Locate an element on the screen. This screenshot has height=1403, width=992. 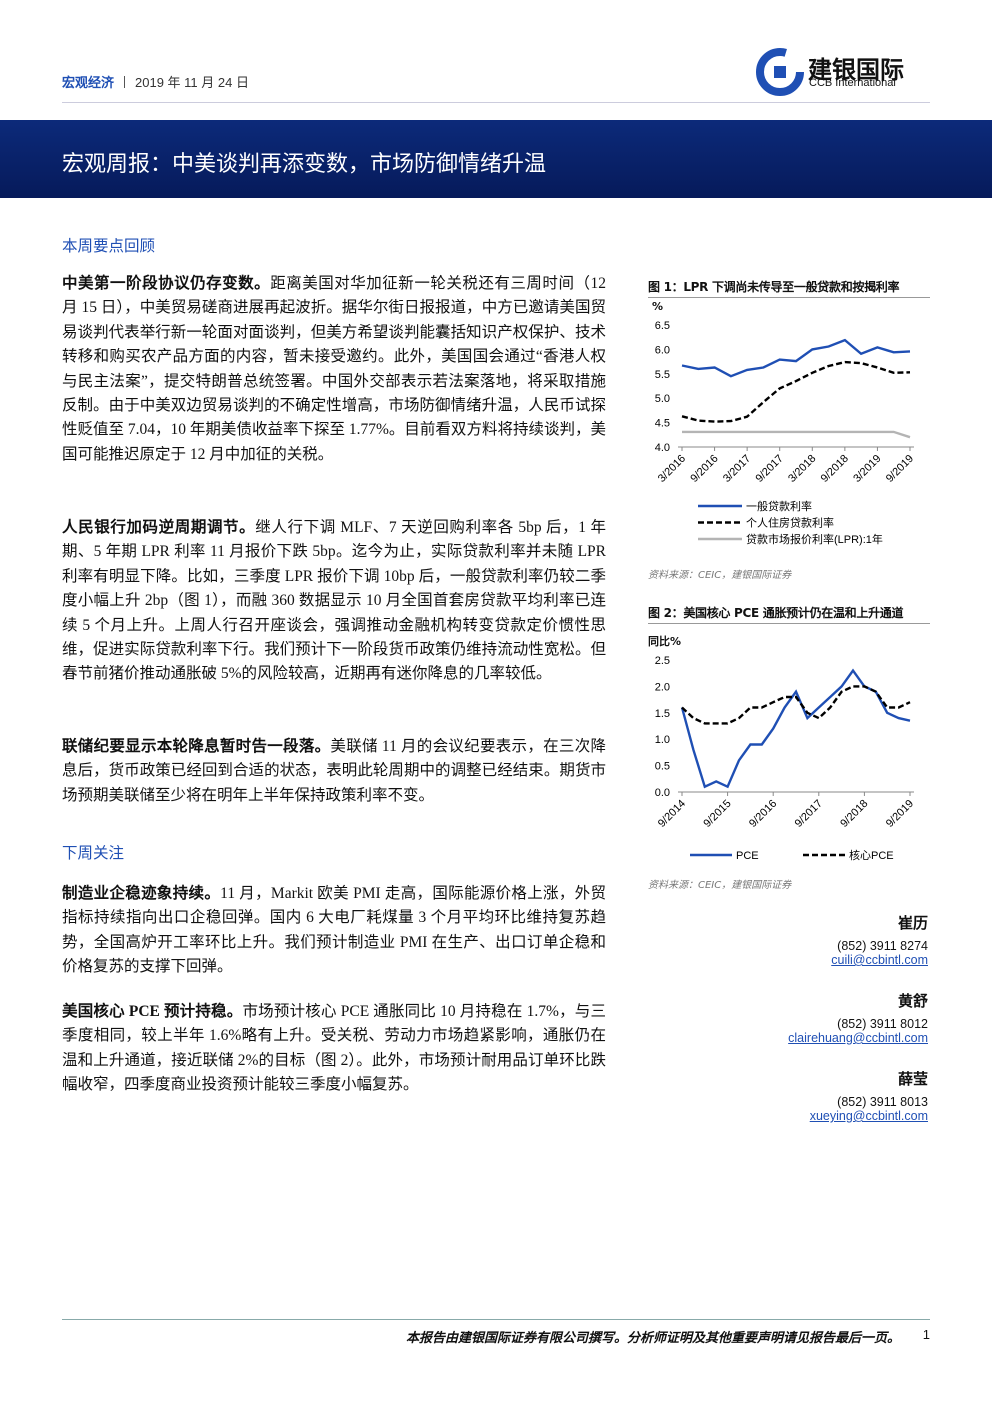
x-tick-label: 9/2015 is located at coordinates (717, 814).